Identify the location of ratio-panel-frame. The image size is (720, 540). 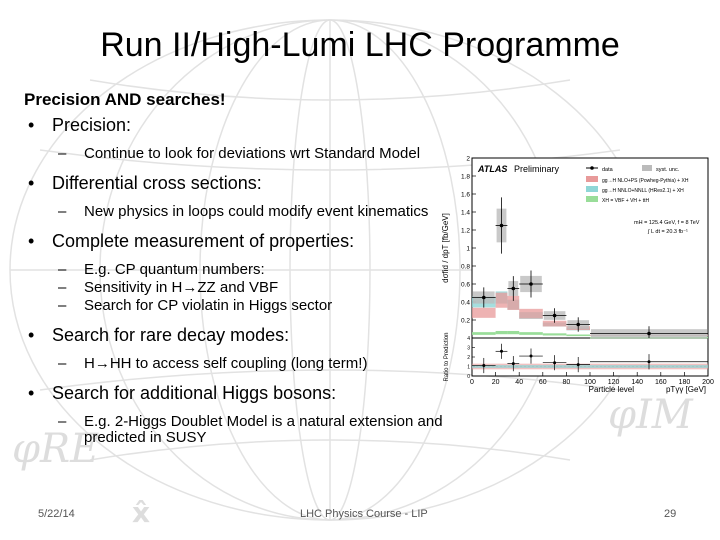
(590, 357).